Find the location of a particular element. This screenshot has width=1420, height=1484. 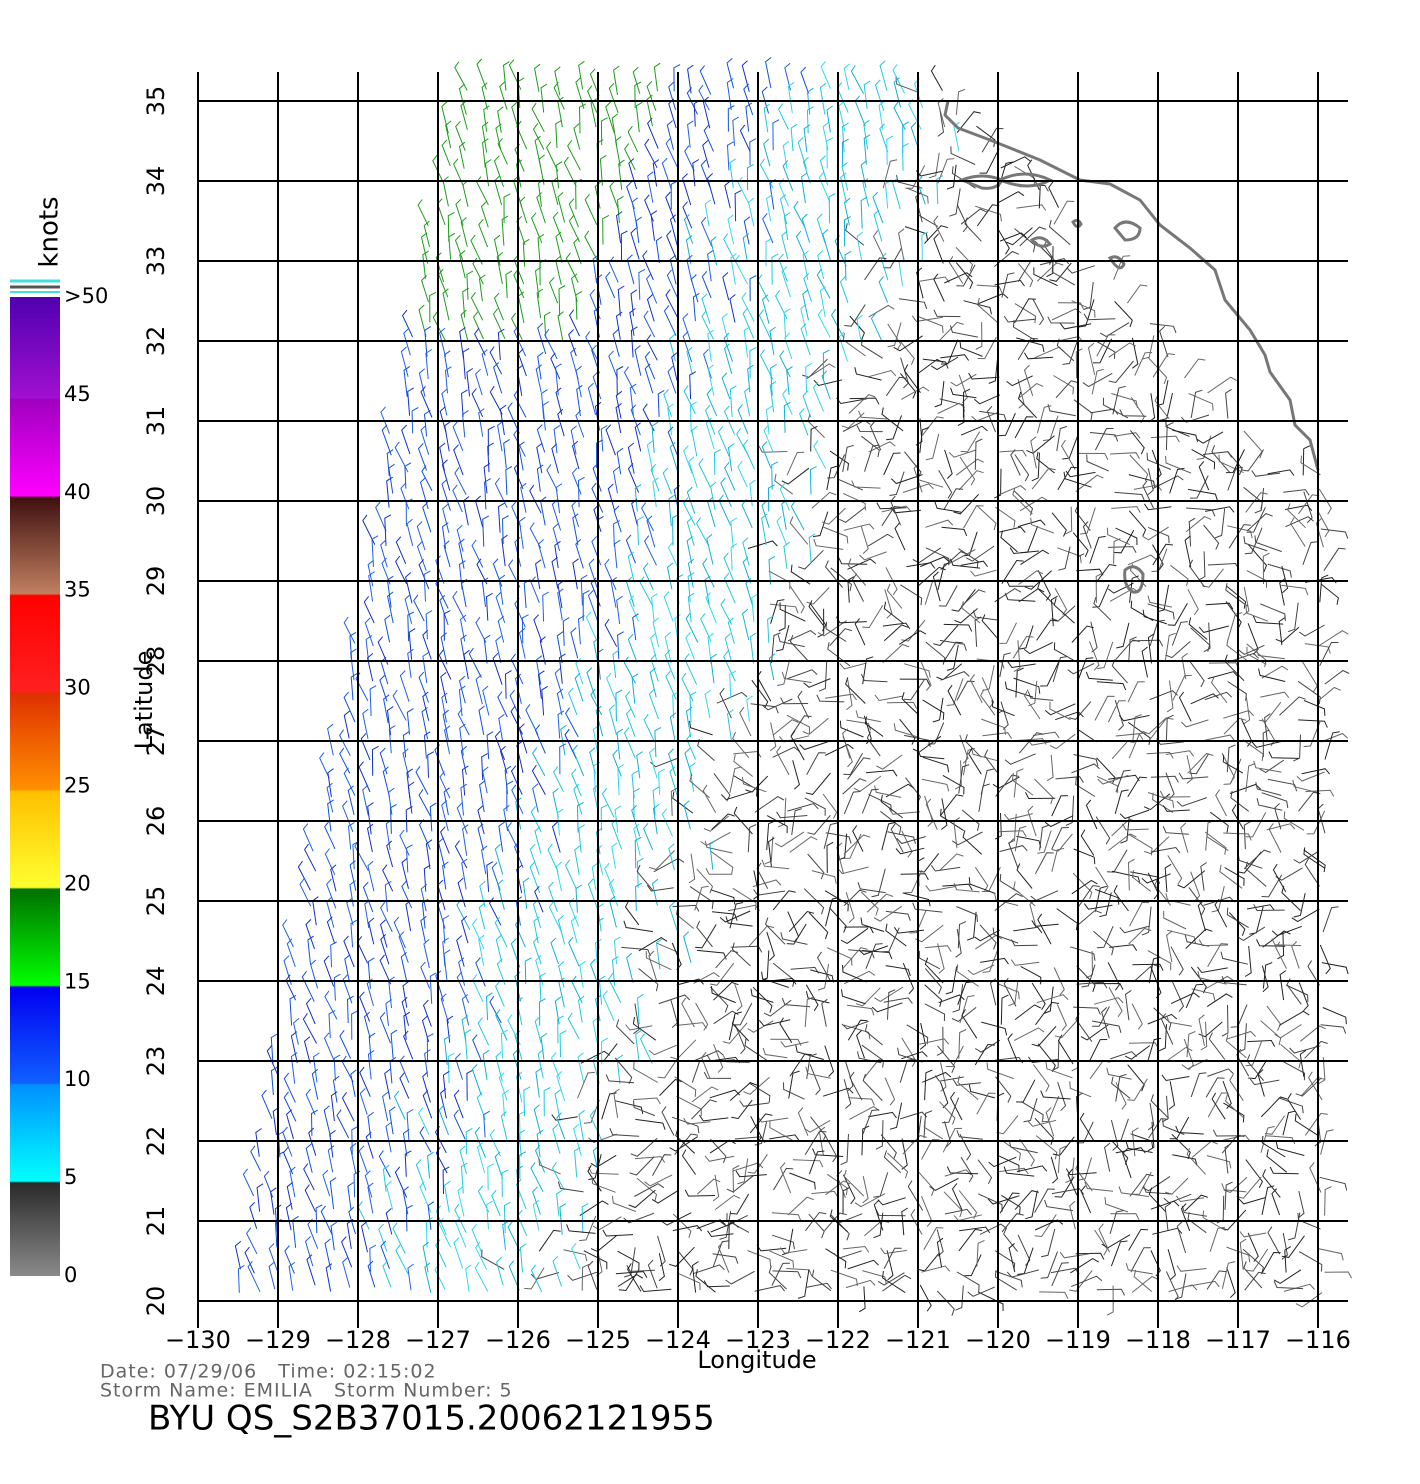

colorbar-tick-label: 10 is located at coordinates (77, 1079).